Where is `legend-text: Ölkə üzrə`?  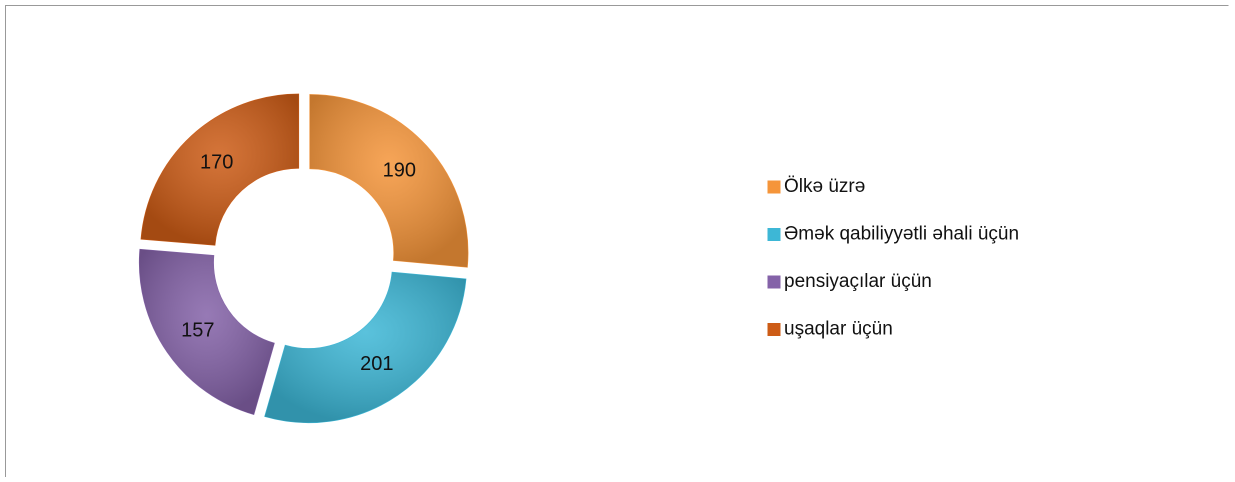 legend-text: Ölkə üzrə is located at coordinates (824, 186).